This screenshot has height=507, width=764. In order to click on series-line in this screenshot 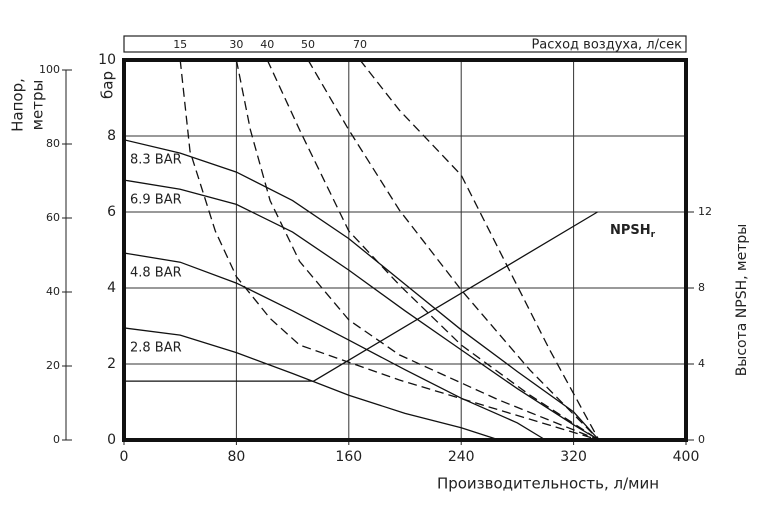, I will do `click(311, 384)`.